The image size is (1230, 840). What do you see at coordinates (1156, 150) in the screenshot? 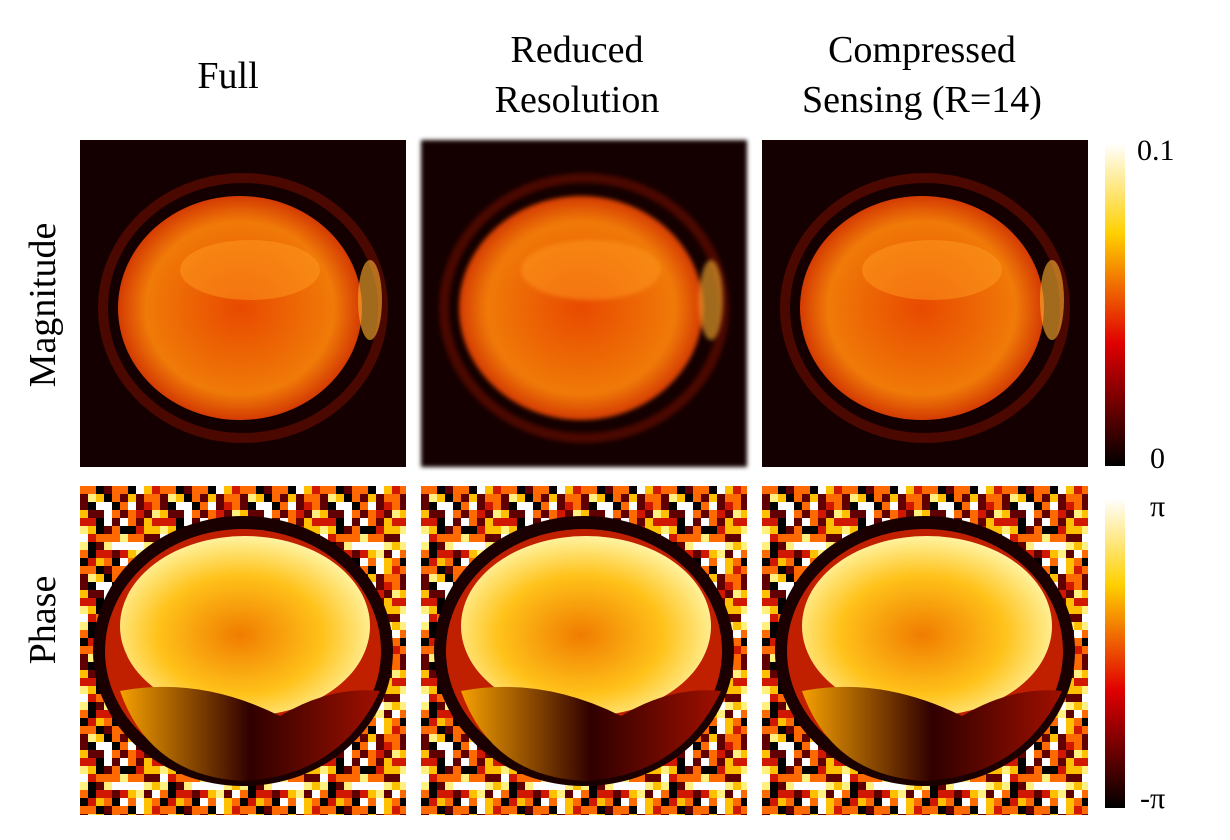
I see `colorbar-max: 0.1` at bounding box center [1156, 150].